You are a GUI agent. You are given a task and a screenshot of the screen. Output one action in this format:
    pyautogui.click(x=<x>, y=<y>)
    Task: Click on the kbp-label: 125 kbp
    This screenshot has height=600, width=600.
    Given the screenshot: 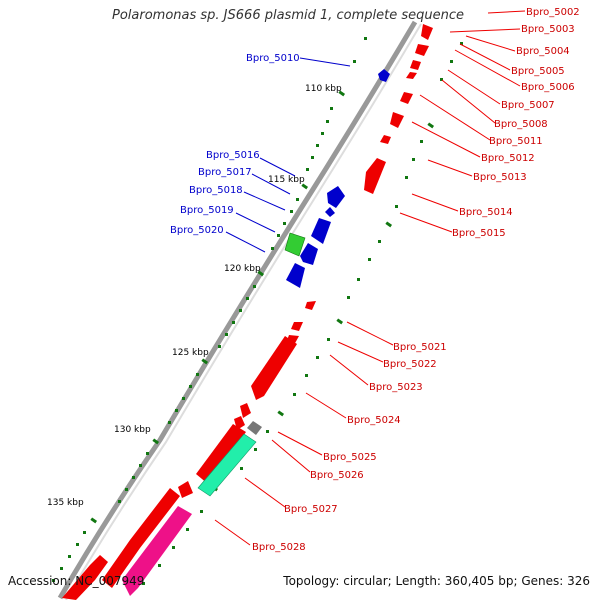 What is the action you would take?
    pyautogui.click(x=190, y=353)
    